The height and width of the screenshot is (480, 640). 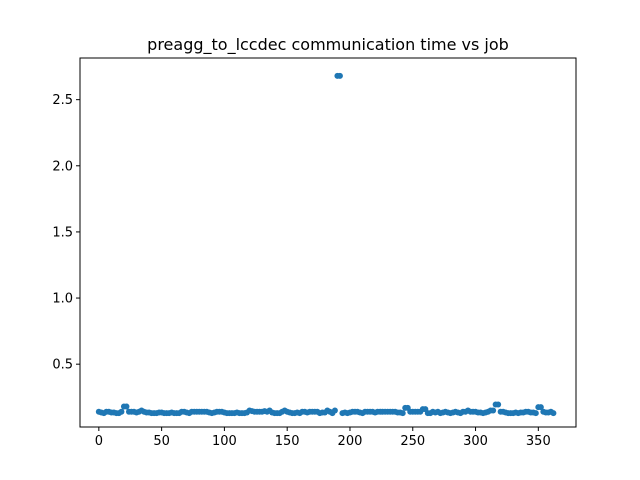 I want to click on y-tick-label: 1.5, so click(x=62, y=232).